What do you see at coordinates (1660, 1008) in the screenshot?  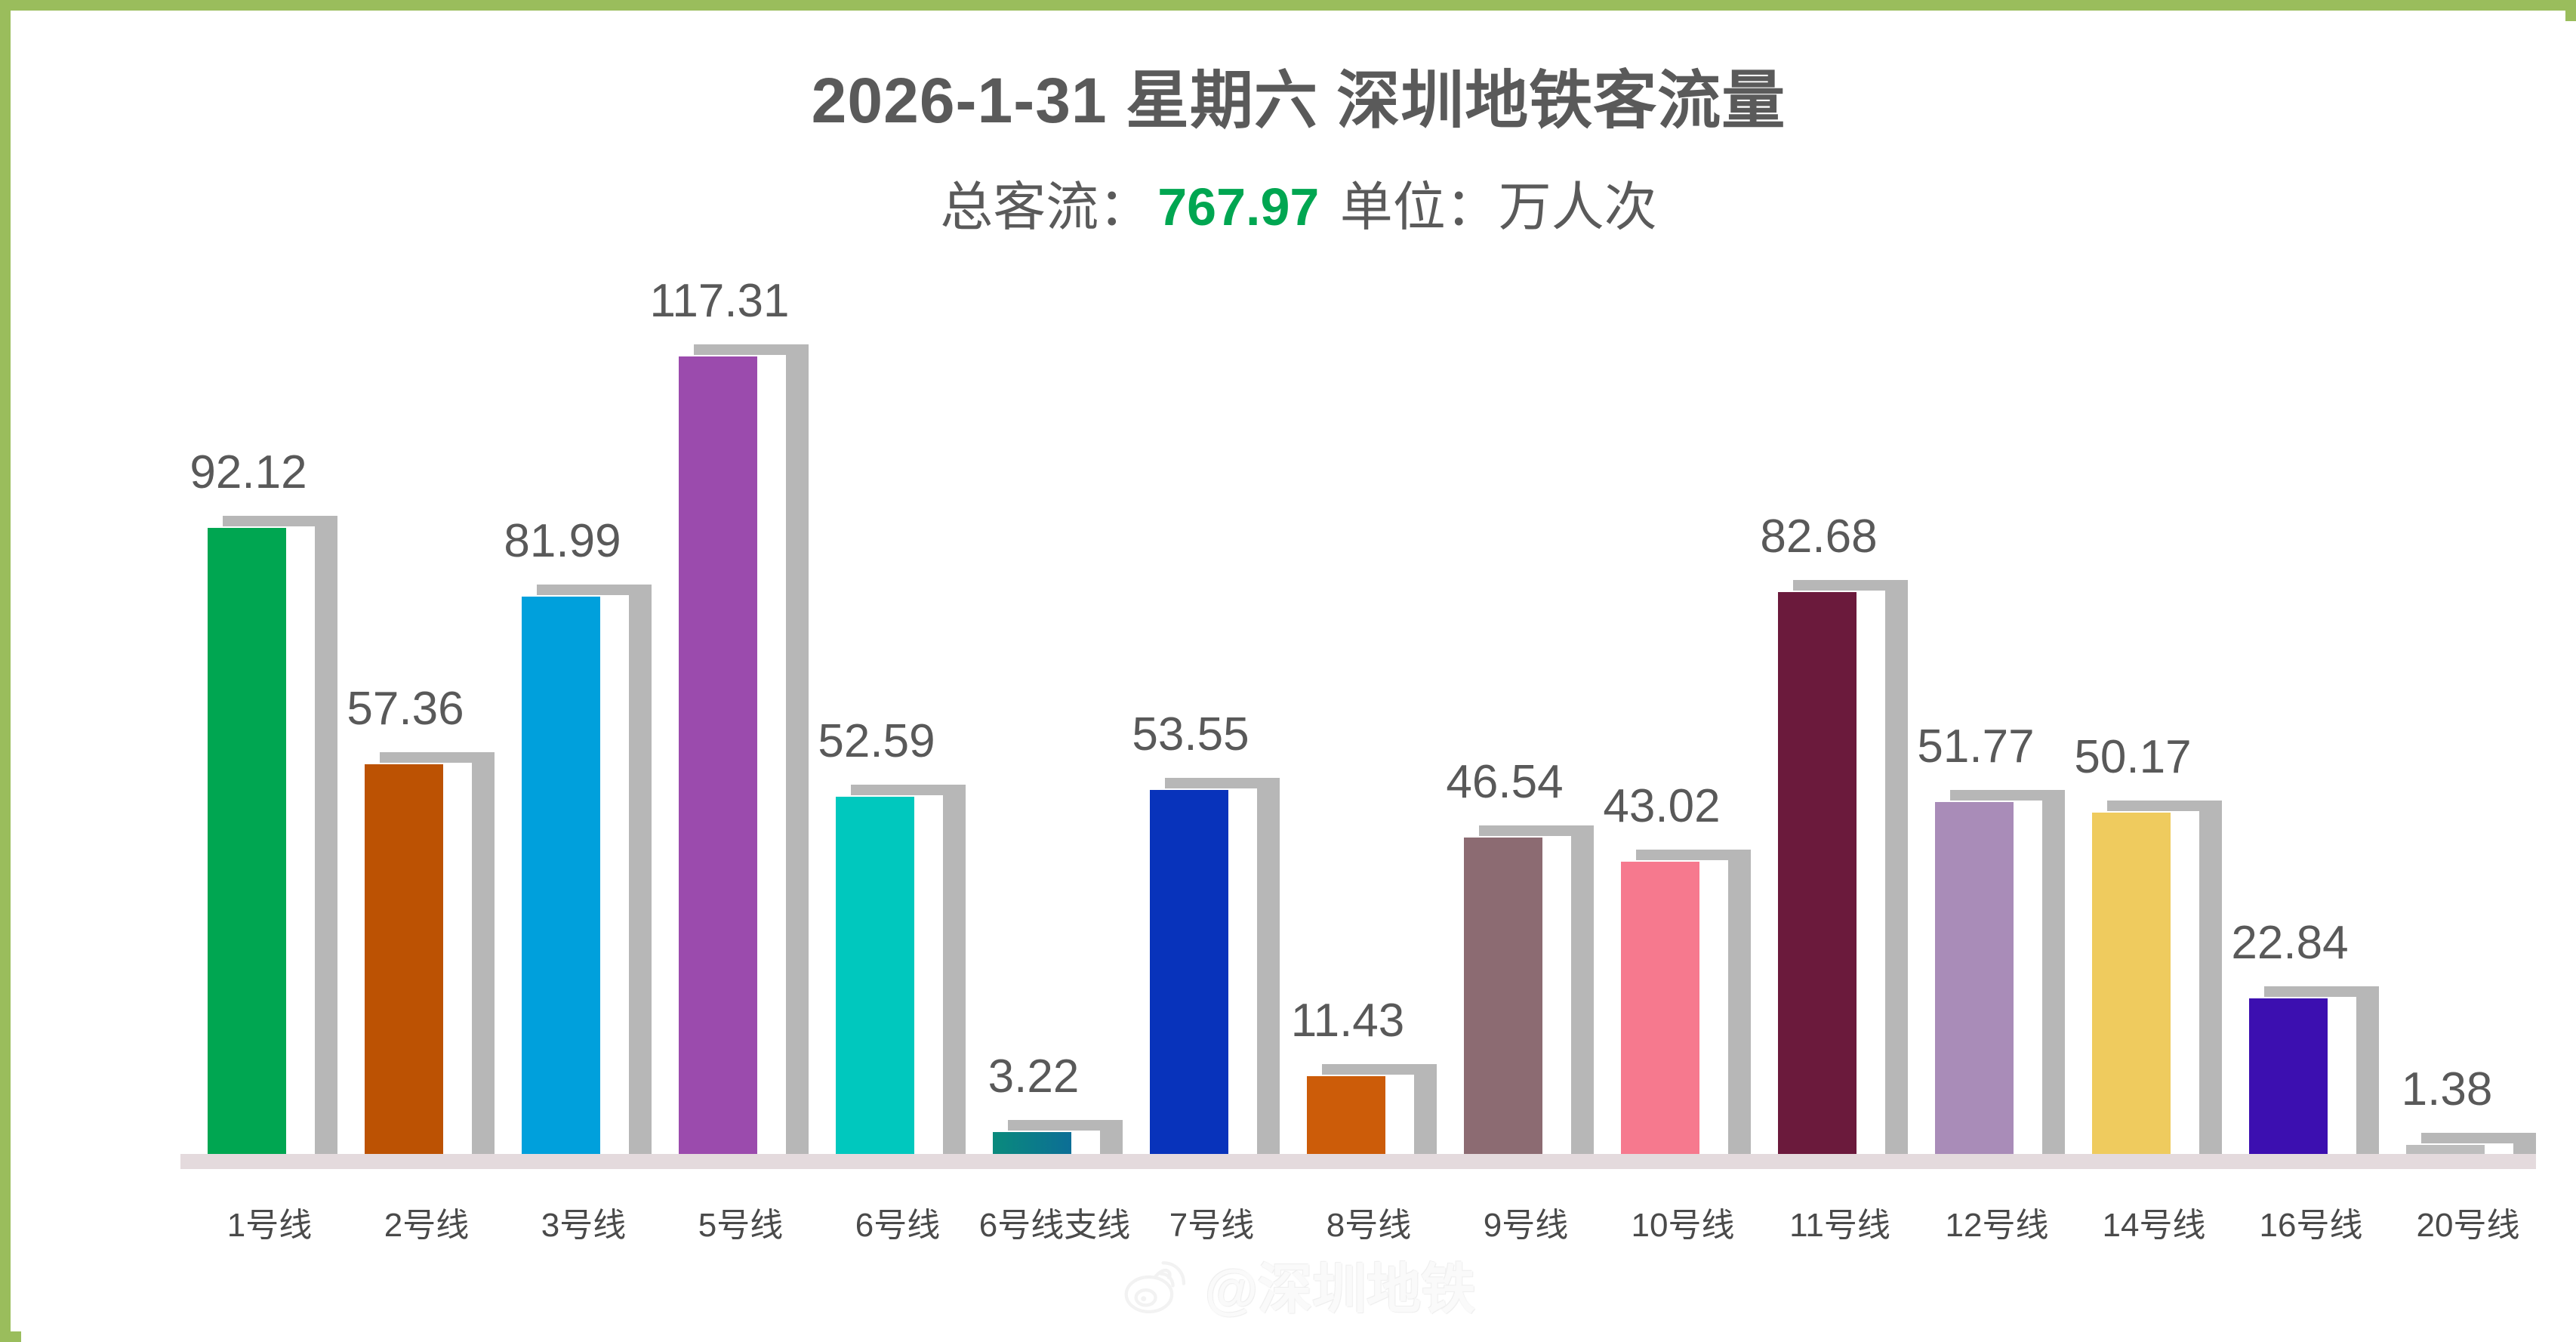 I see `bar-10号线` at bounding box center [1660, 1008].